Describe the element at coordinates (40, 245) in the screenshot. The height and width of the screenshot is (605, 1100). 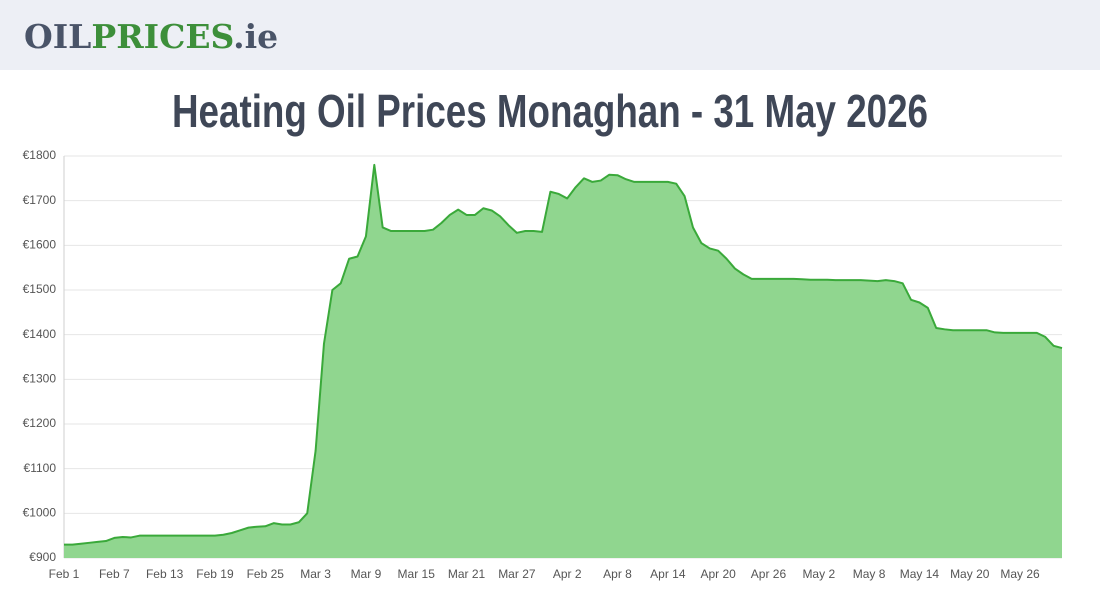
I see `y-tick-label: €1600` at that location.